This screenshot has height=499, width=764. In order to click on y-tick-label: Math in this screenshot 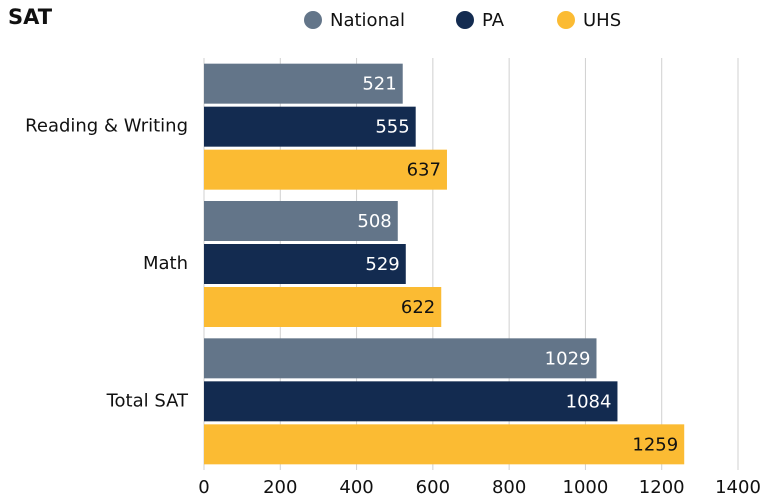, I will do `click(165, 263)`.